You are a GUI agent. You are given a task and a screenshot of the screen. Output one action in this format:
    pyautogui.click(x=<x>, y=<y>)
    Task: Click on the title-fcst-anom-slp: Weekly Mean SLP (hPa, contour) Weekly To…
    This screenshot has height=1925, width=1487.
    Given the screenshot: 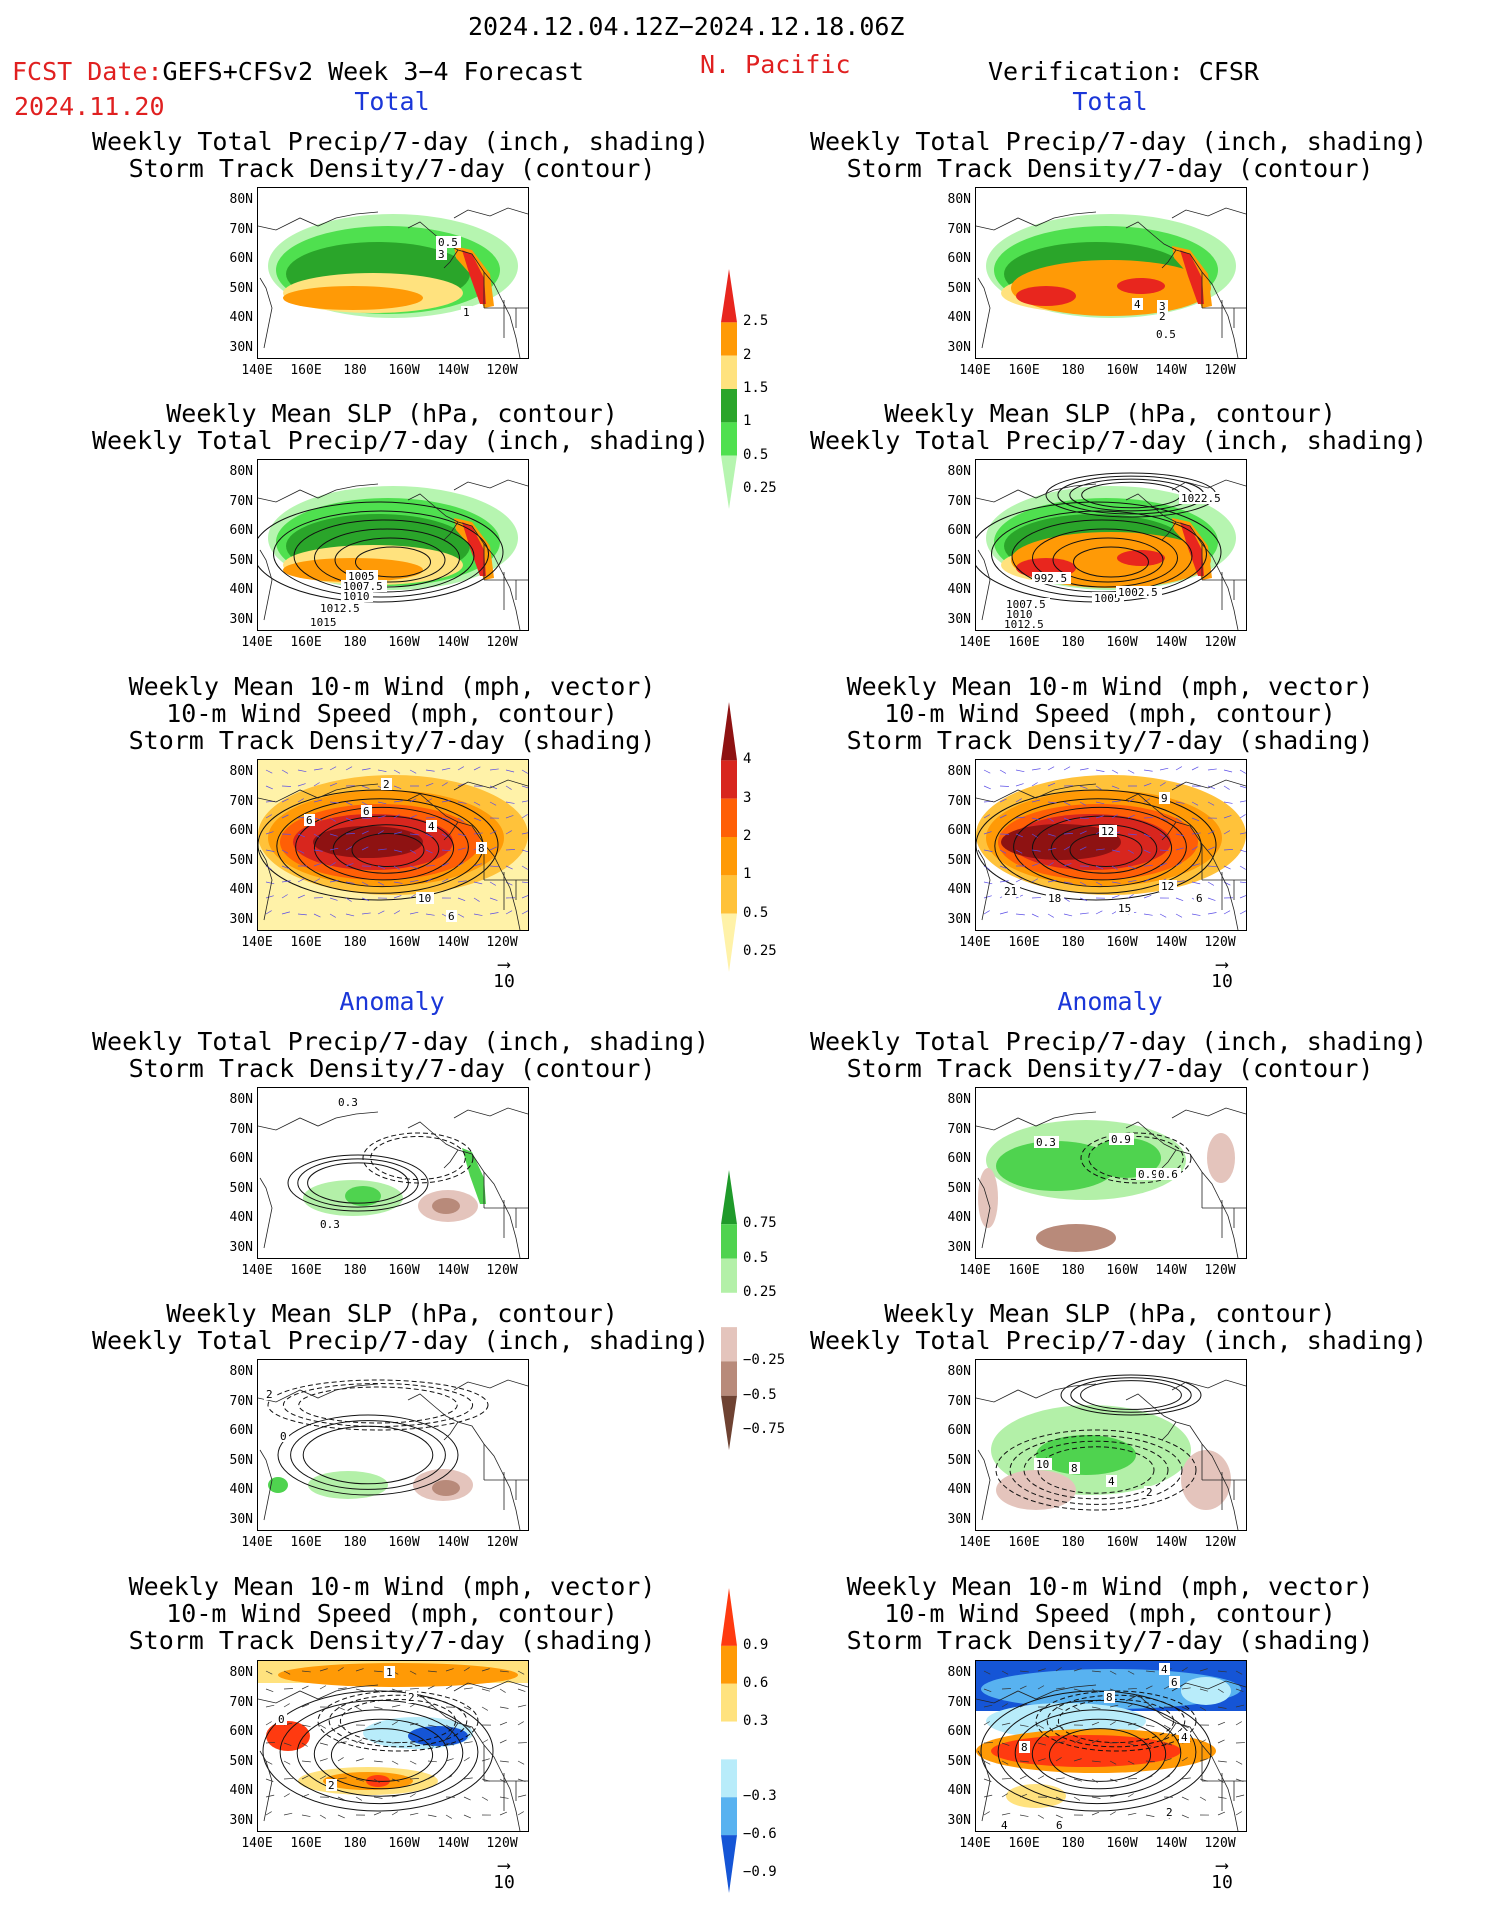 What is the action you would take?
    pyautogui.click(x=400, y=1327)
    